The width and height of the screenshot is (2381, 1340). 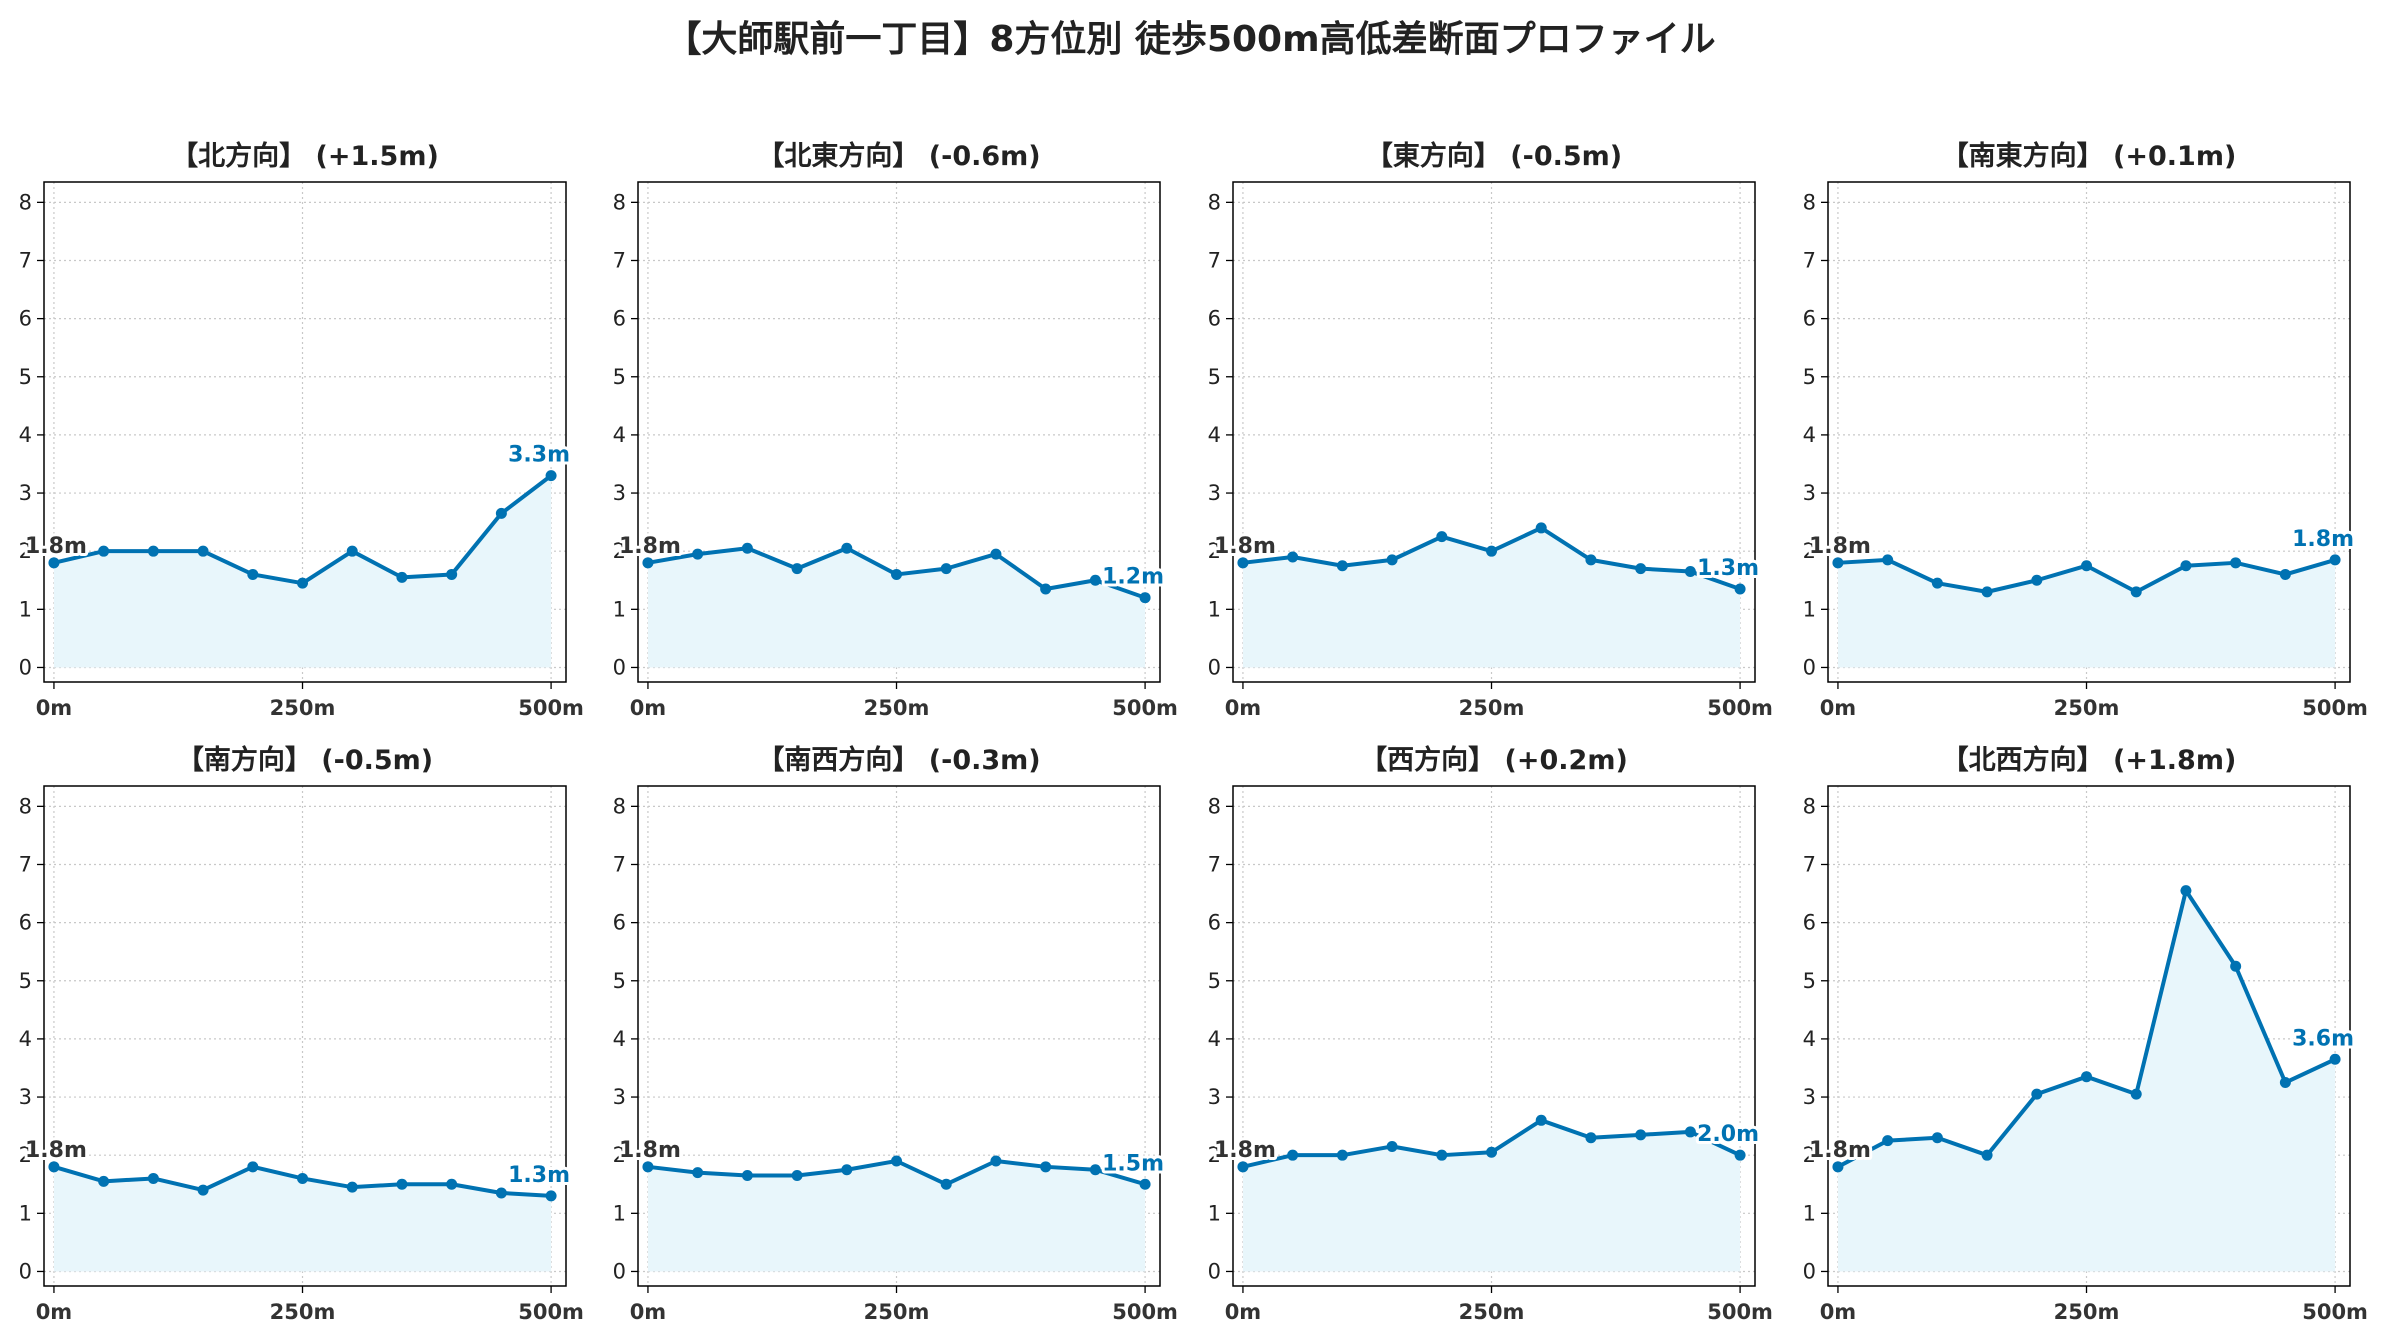 What do you see at coordinates (2323, 1038) in the screenshot?
I see `end-label-halo: 3.6m` at bounding box center [2323, 1038].